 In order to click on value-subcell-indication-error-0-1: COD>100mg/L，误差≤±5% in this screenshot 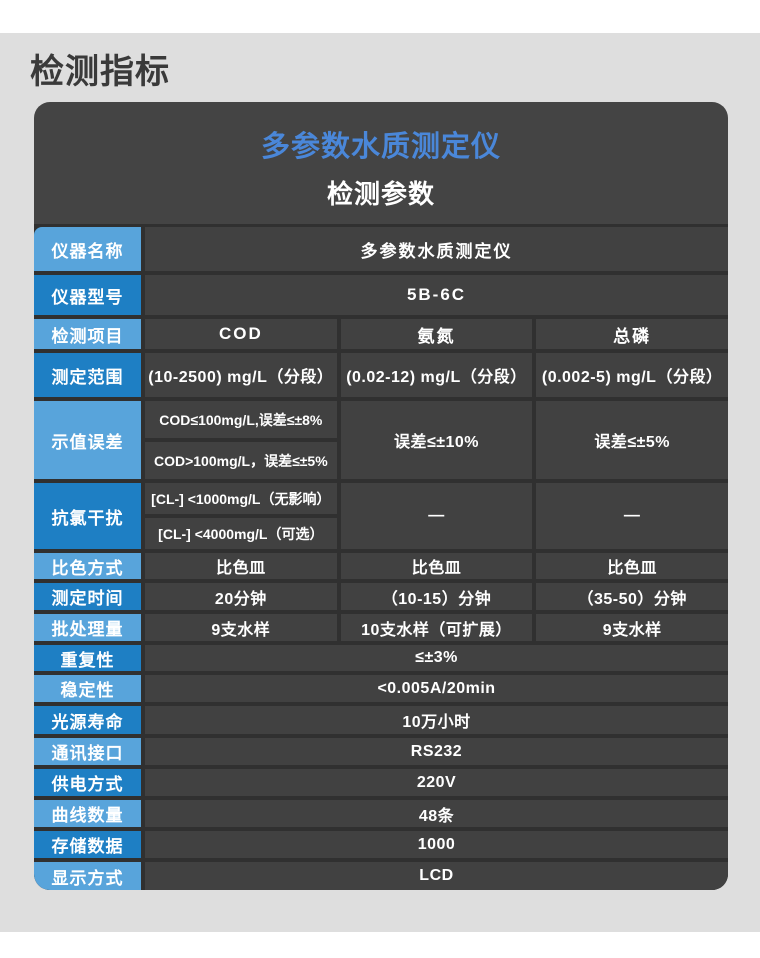, I will do `click(241, 460)`.